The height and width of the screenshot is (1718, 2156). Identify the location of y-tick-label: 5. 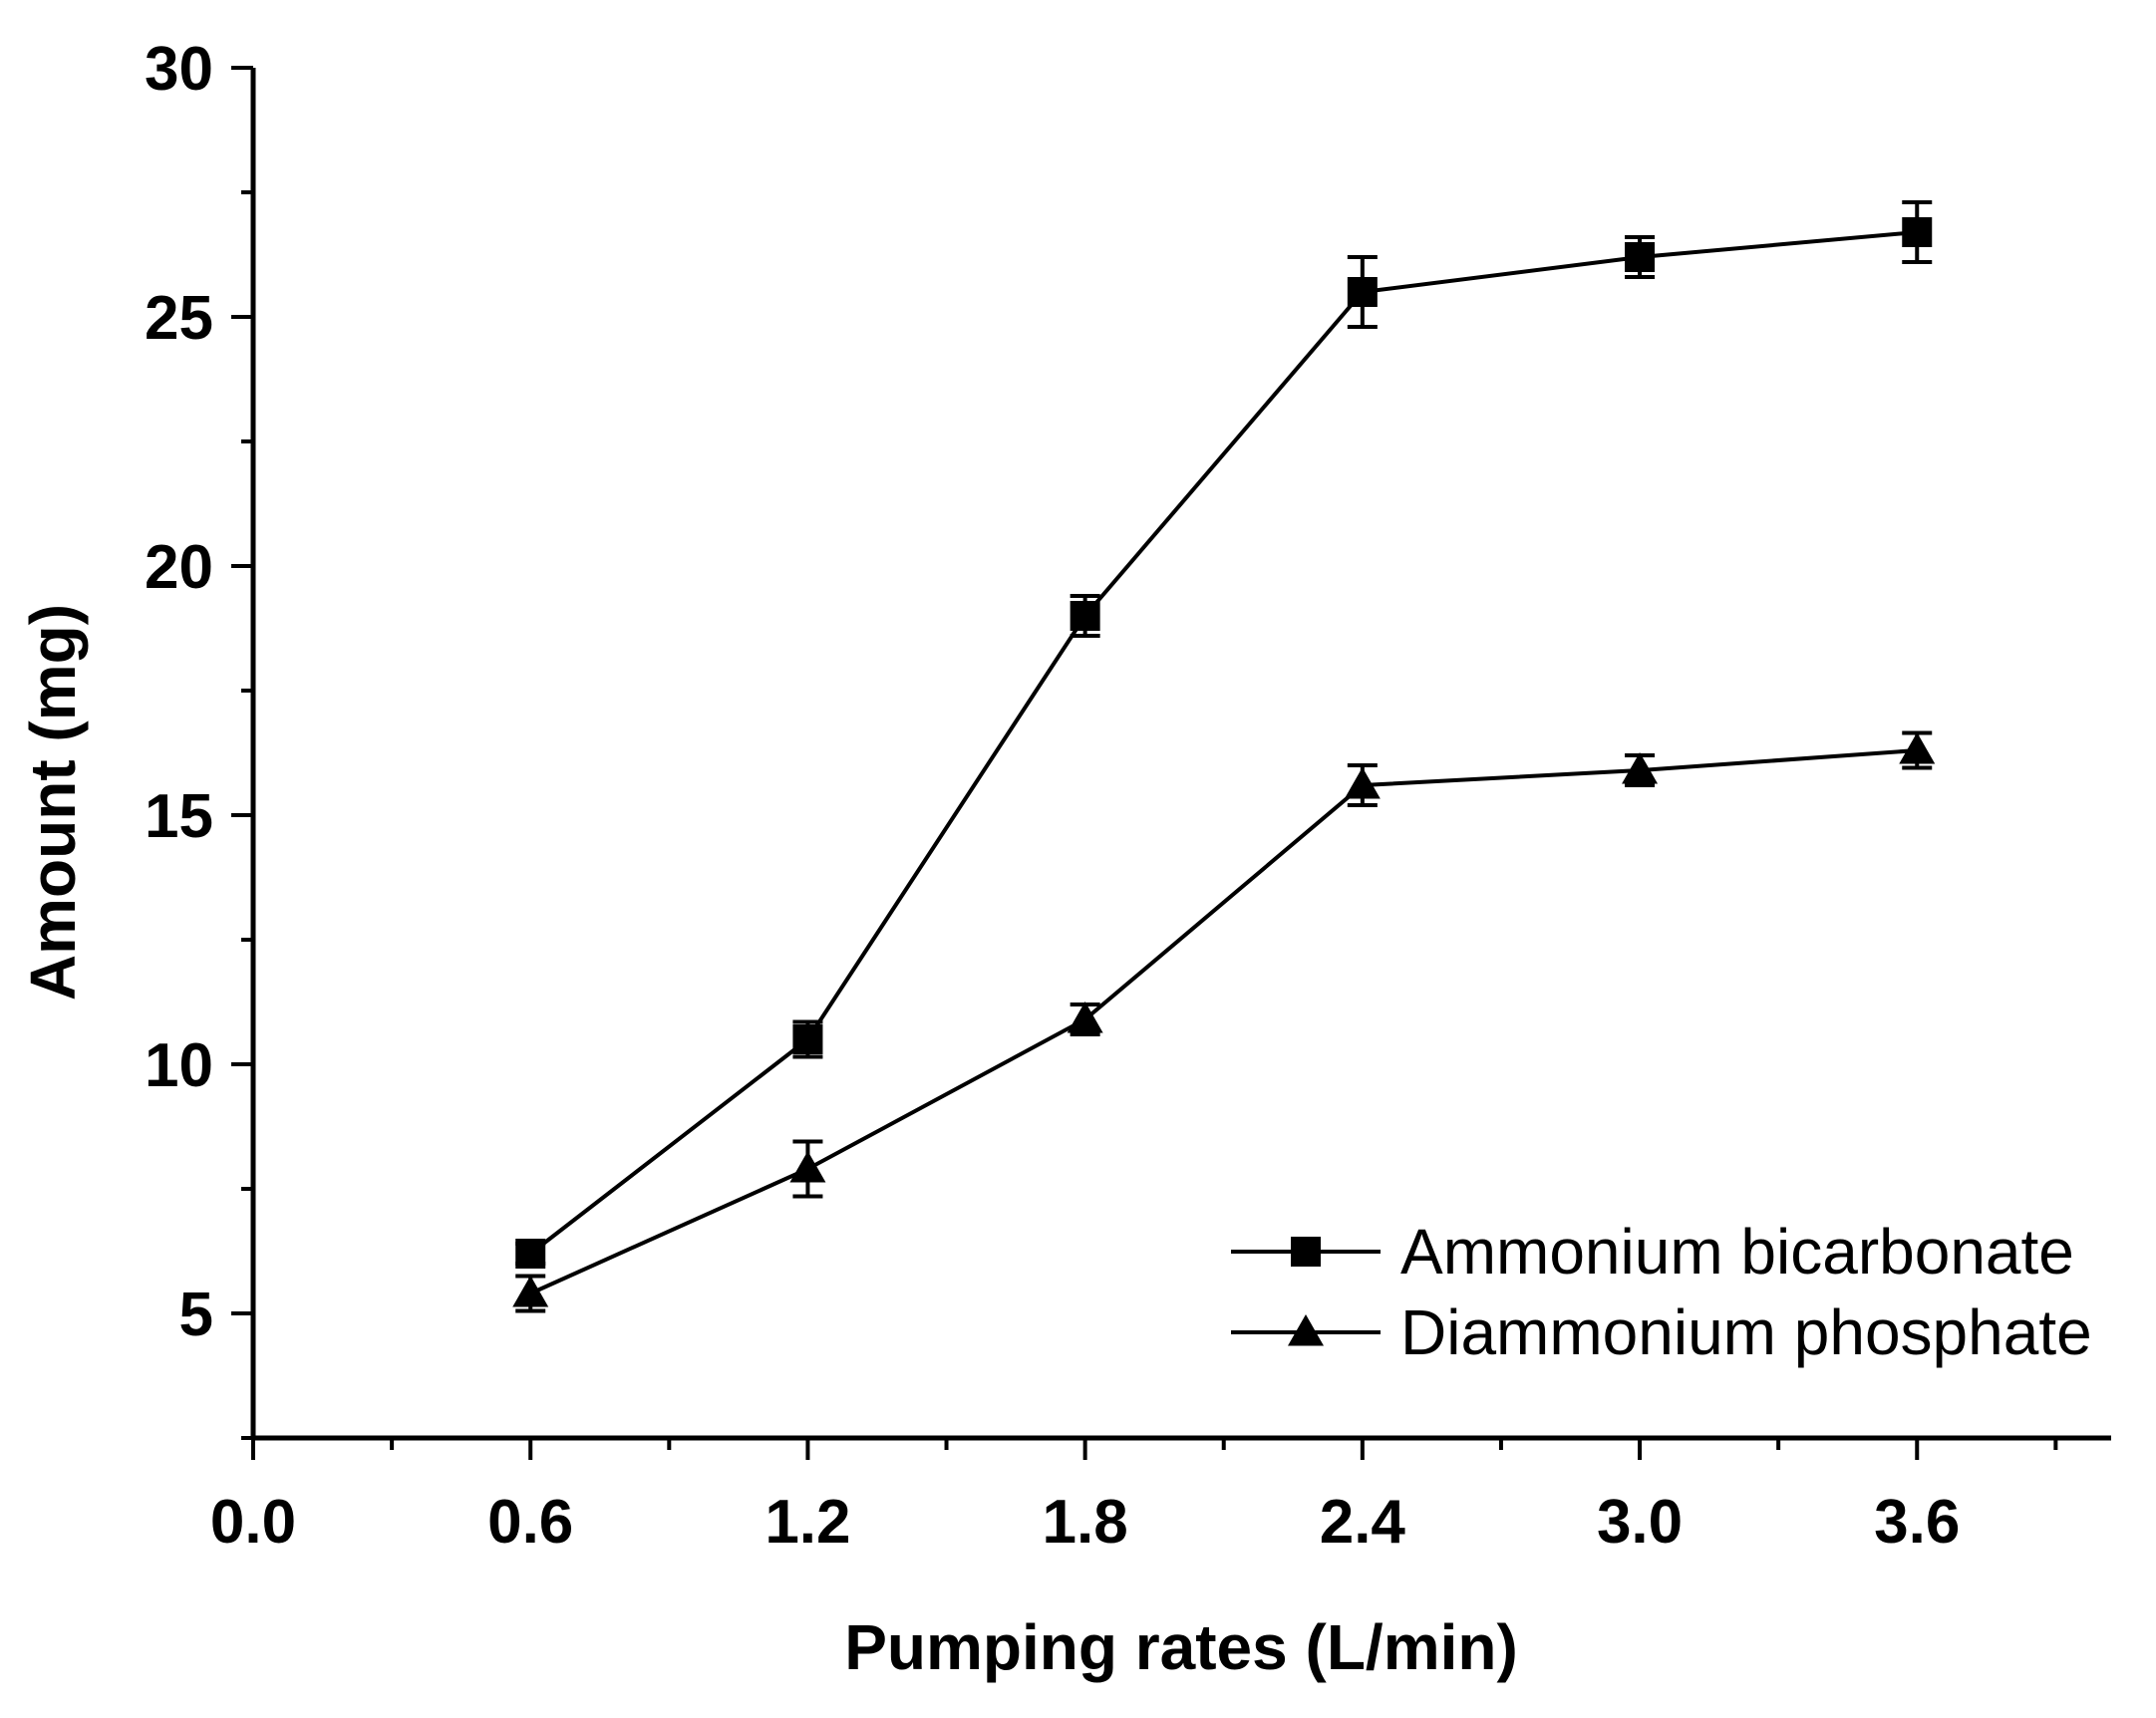
(196, 1315).